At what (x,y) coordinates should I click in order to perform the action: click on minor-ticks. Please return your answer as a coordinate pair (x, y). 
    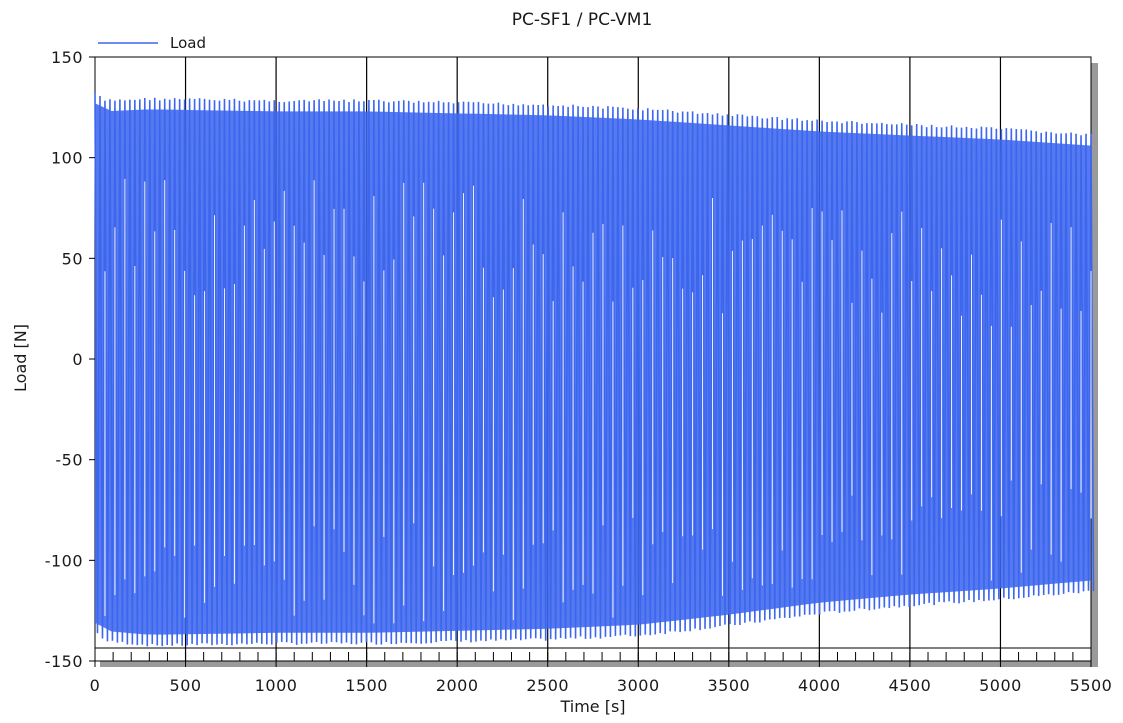
    Looking at the image, I should click on (593, 654).